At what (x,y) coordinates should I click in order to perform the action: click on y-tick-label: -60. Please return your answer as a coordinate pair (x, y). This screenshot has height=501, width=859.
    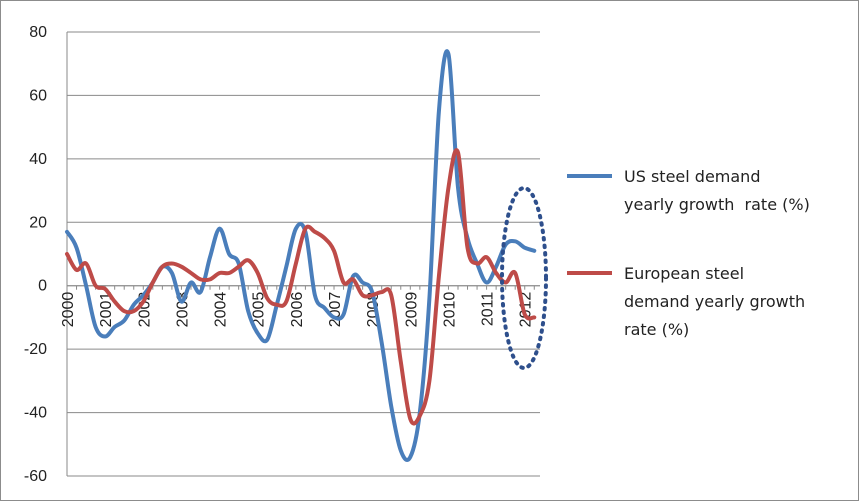
    Looking at the image, I should click on (35, 476).